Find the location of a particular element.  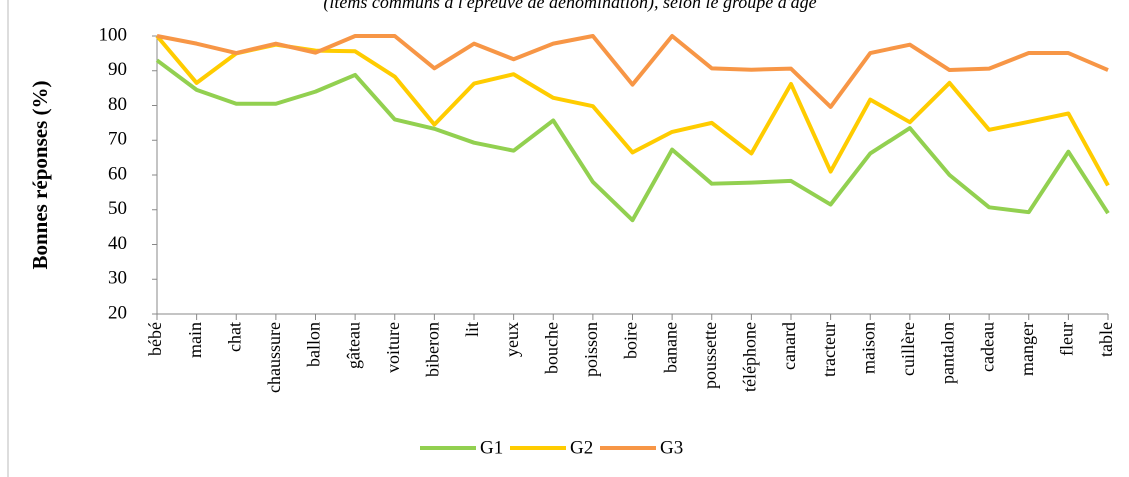

x-tick-label: boire is located at coordinates (631, 340).